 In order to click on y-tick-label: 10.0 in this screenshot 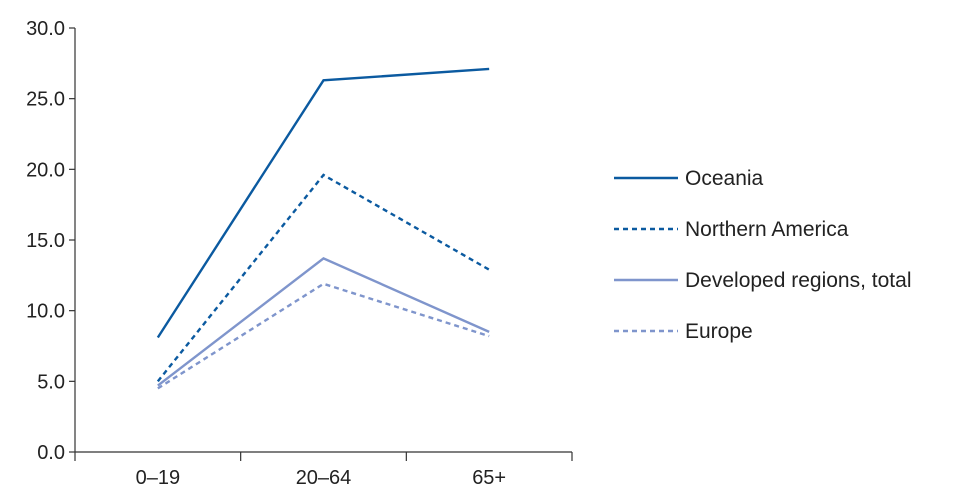, I will do `click(45, 312)`.